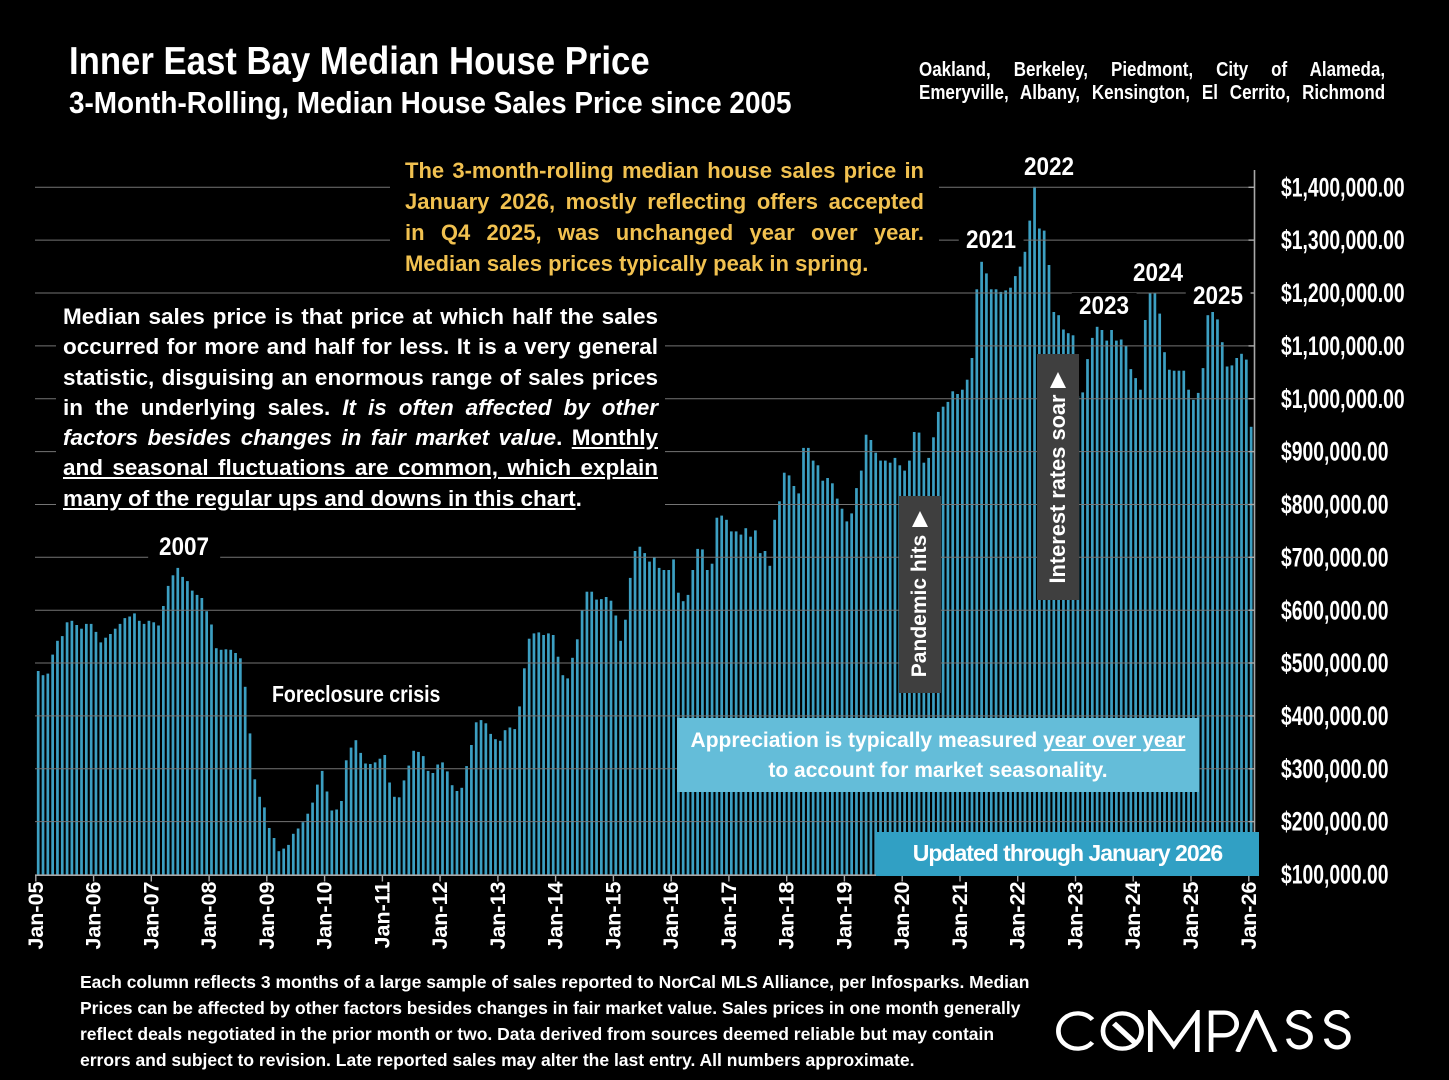 Image resolution: width=1449 pixels, height=1080 pixels. I want to click on svg-text: Jan-25, so click(1191, 915).